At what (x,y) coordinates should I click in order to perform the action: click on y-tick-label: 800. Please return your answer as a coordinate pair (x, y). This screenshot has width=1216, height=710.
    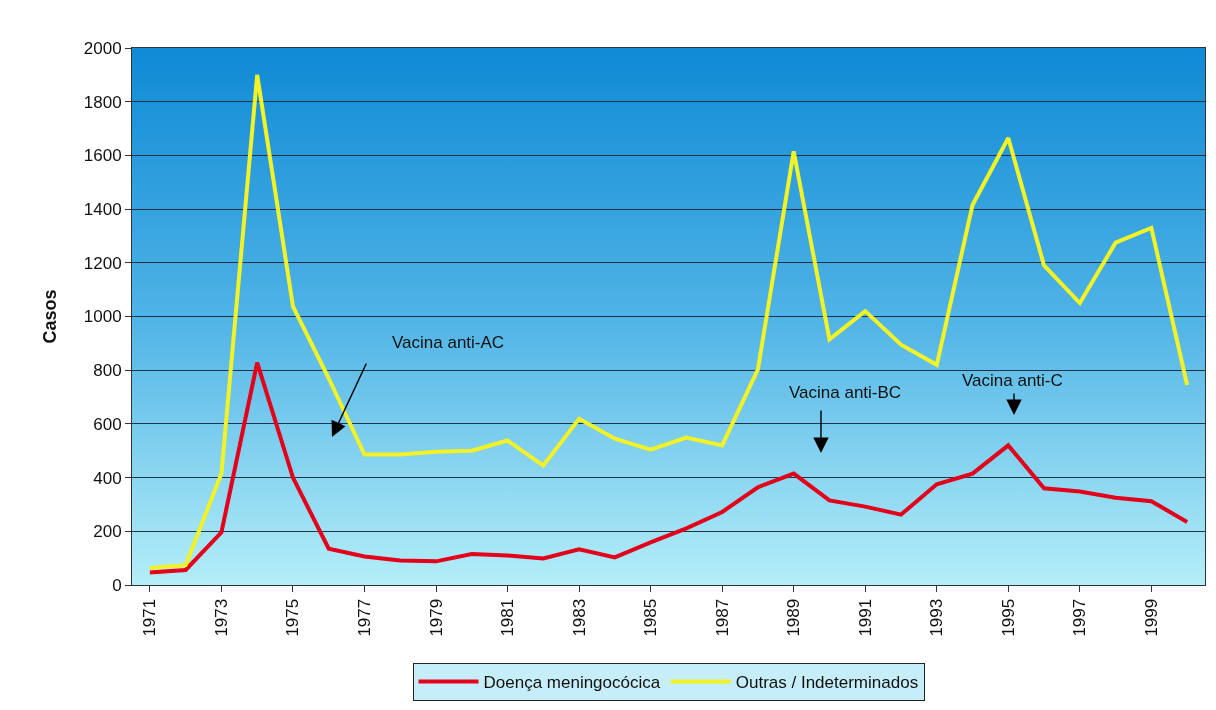
    Looking at the image, I should click on (107, 371).